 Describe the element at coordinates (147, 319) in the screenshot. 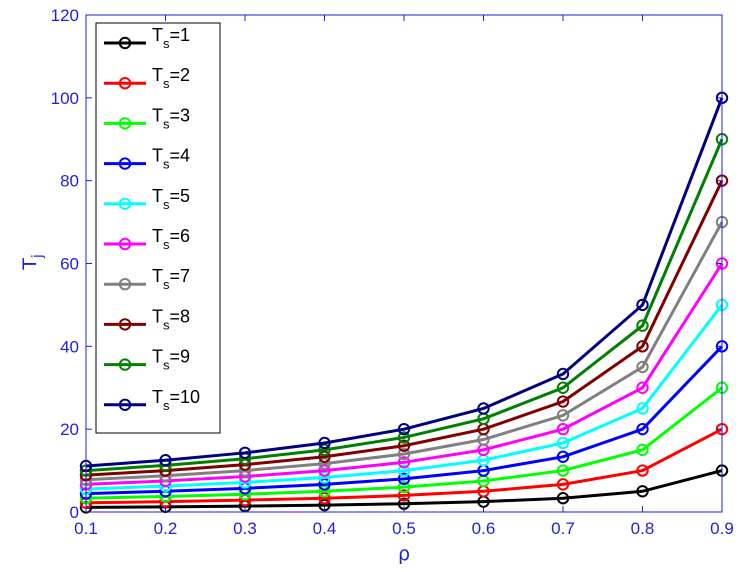

I see `legend-entry: Ts=8` at that location.